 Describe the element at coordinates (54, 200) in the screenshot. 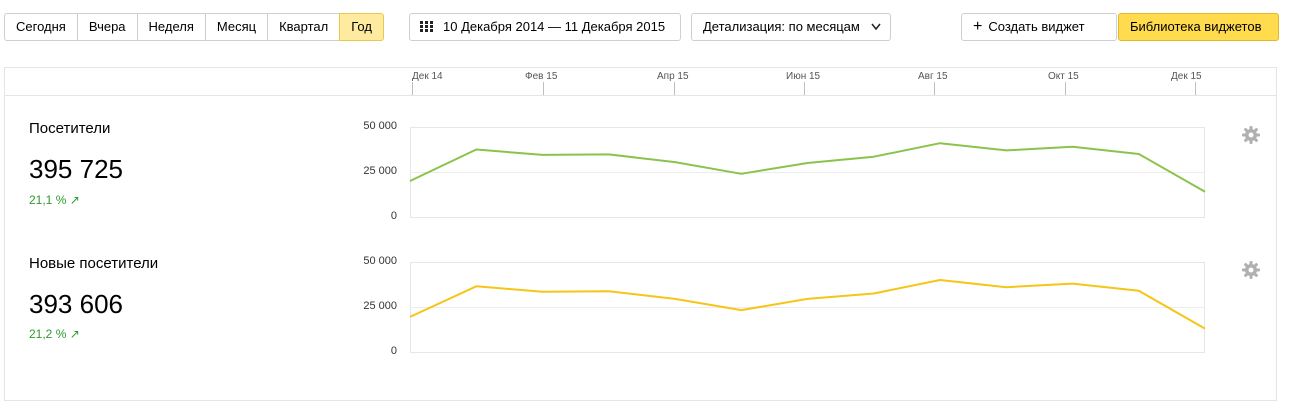

I see `metric-change: 21,1 % ↗` at that location.